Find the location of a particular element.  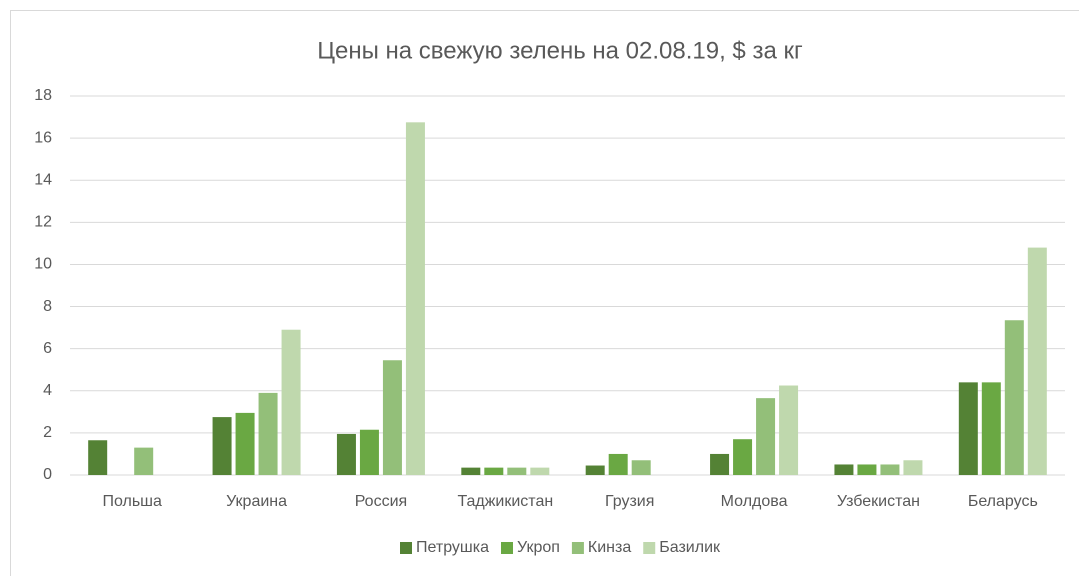

y-tick-label: 14 is located at coordinates (43, 179).